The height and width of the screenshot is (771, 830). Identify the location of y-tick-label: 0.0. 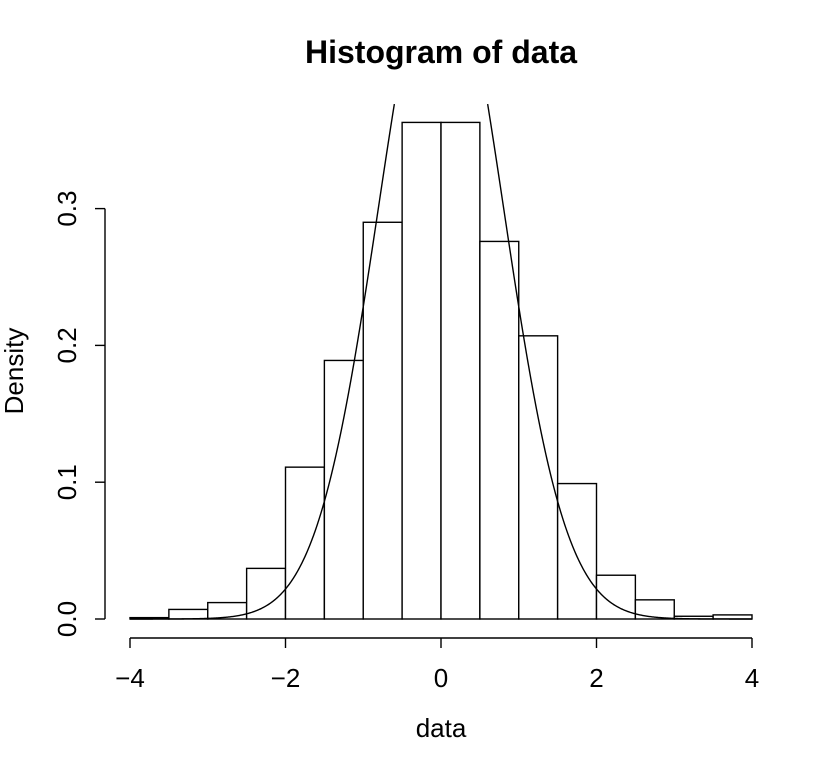
(67, 619).